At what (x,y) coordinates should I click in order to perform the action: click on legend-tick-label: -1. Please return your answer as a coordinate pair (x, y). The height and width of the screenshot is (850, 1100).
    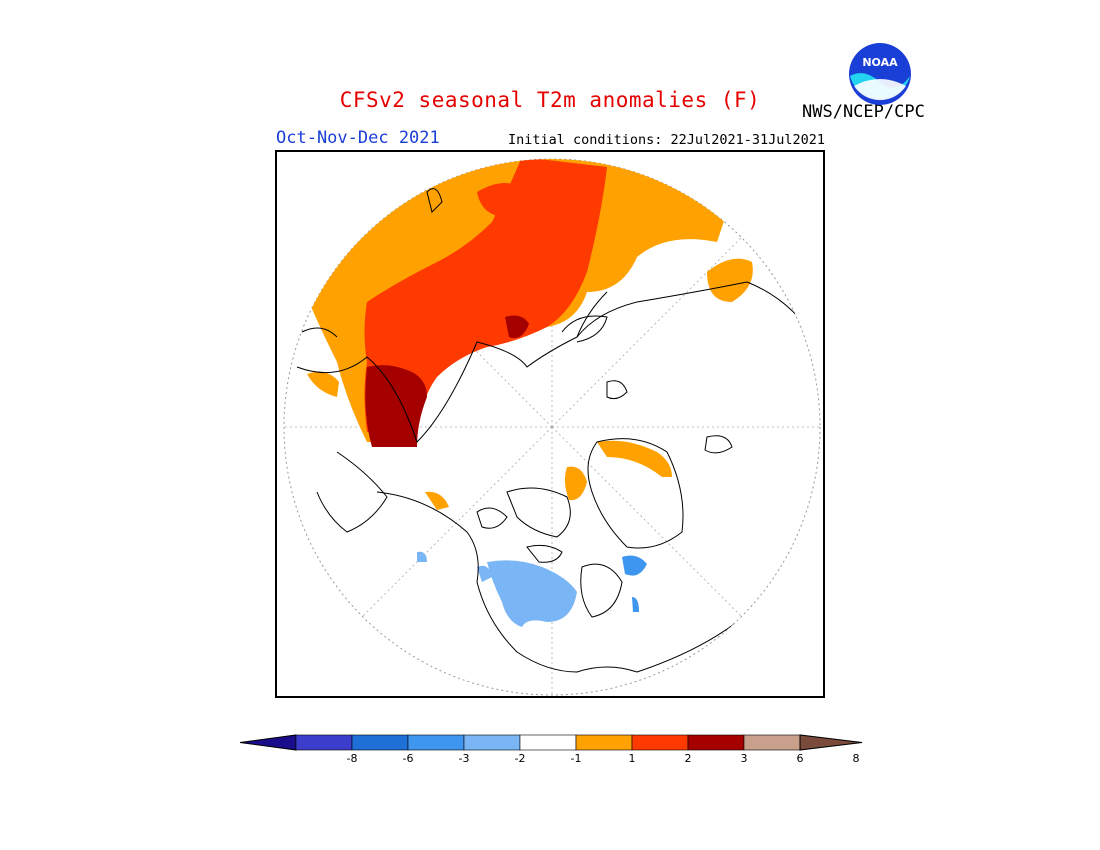
    Looking at the image, I should click on (576, 758).